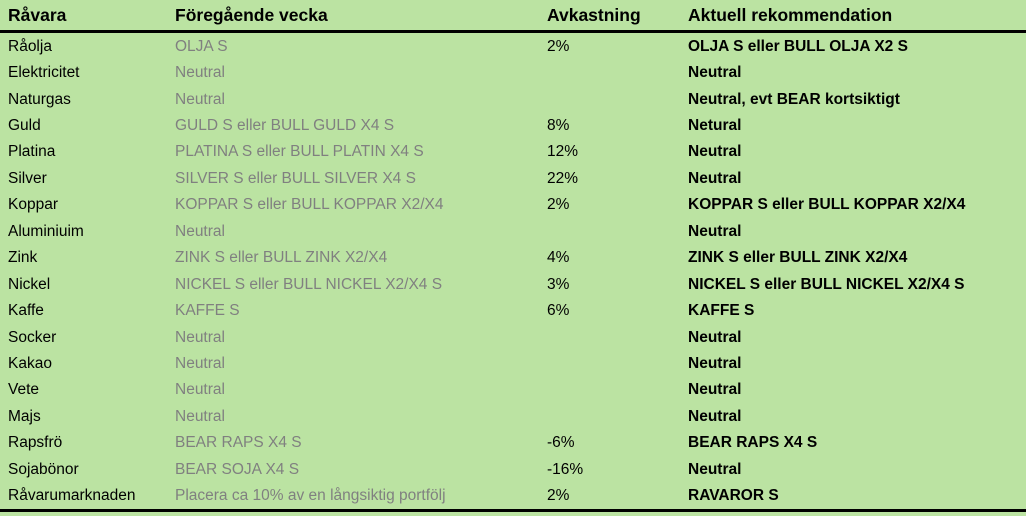  I want to click on table-row: Vete Neutral Neutral, so click(513, 390).